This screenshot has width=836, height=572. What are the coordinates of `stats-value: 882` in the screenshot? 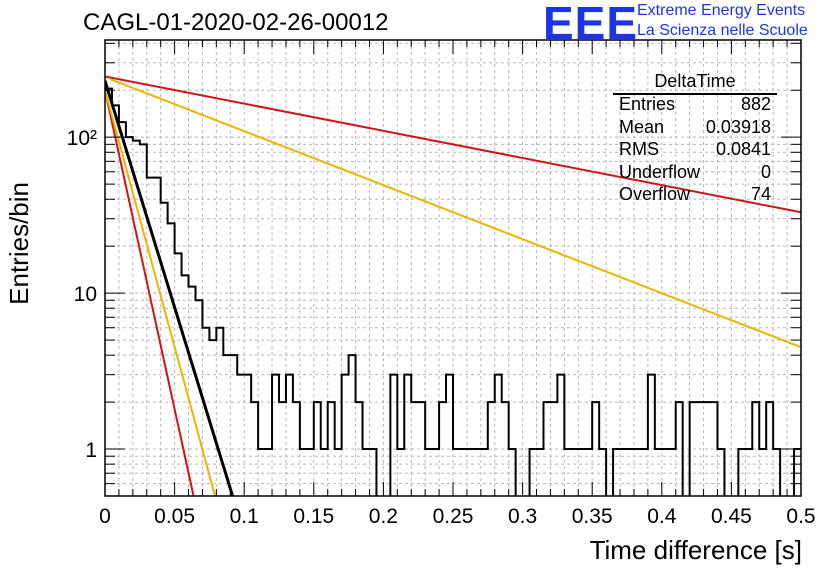 It's located at (755, 104).